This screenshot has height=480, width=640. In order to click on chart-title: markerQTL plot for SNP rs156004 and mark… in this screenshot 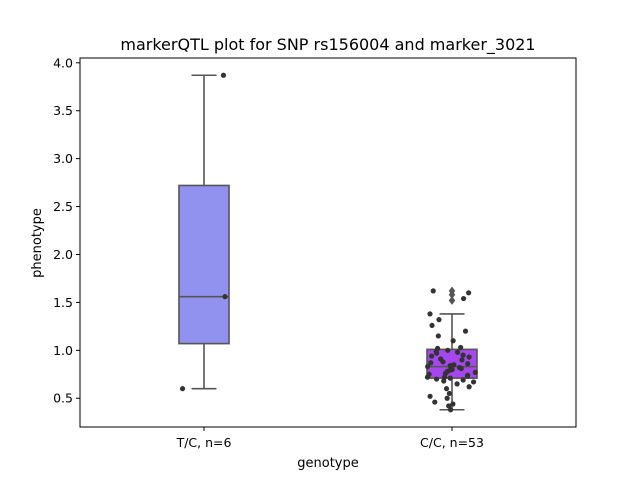, I will do `click(327, 45)`.